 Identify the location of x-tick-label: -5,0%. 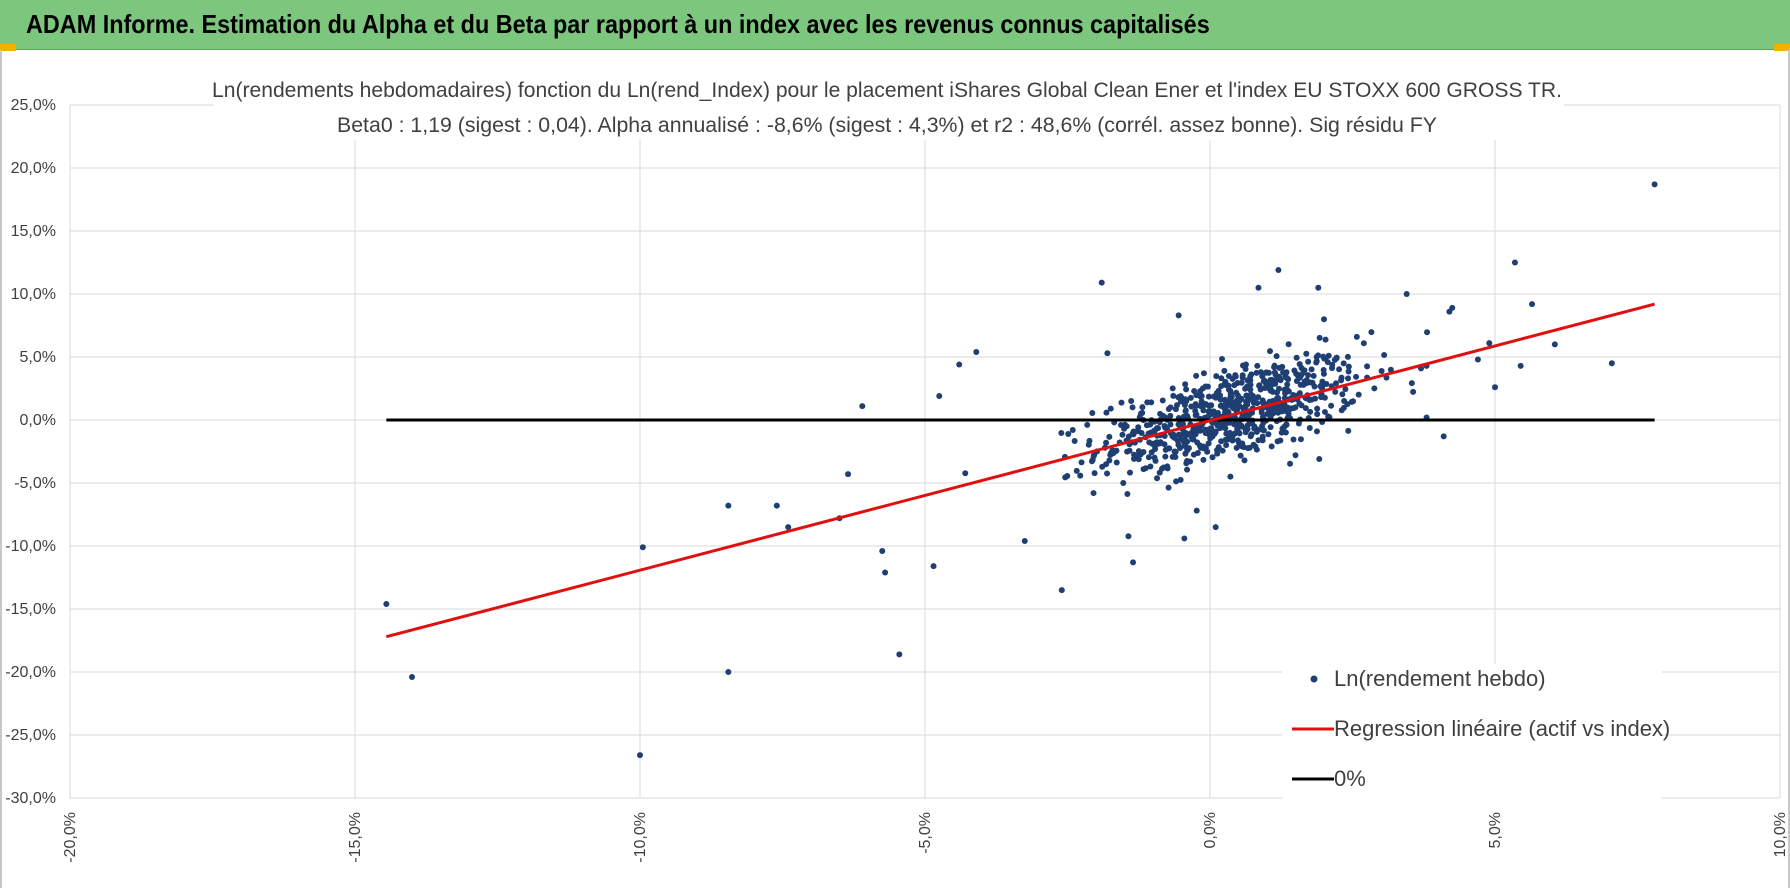
(925, 833).